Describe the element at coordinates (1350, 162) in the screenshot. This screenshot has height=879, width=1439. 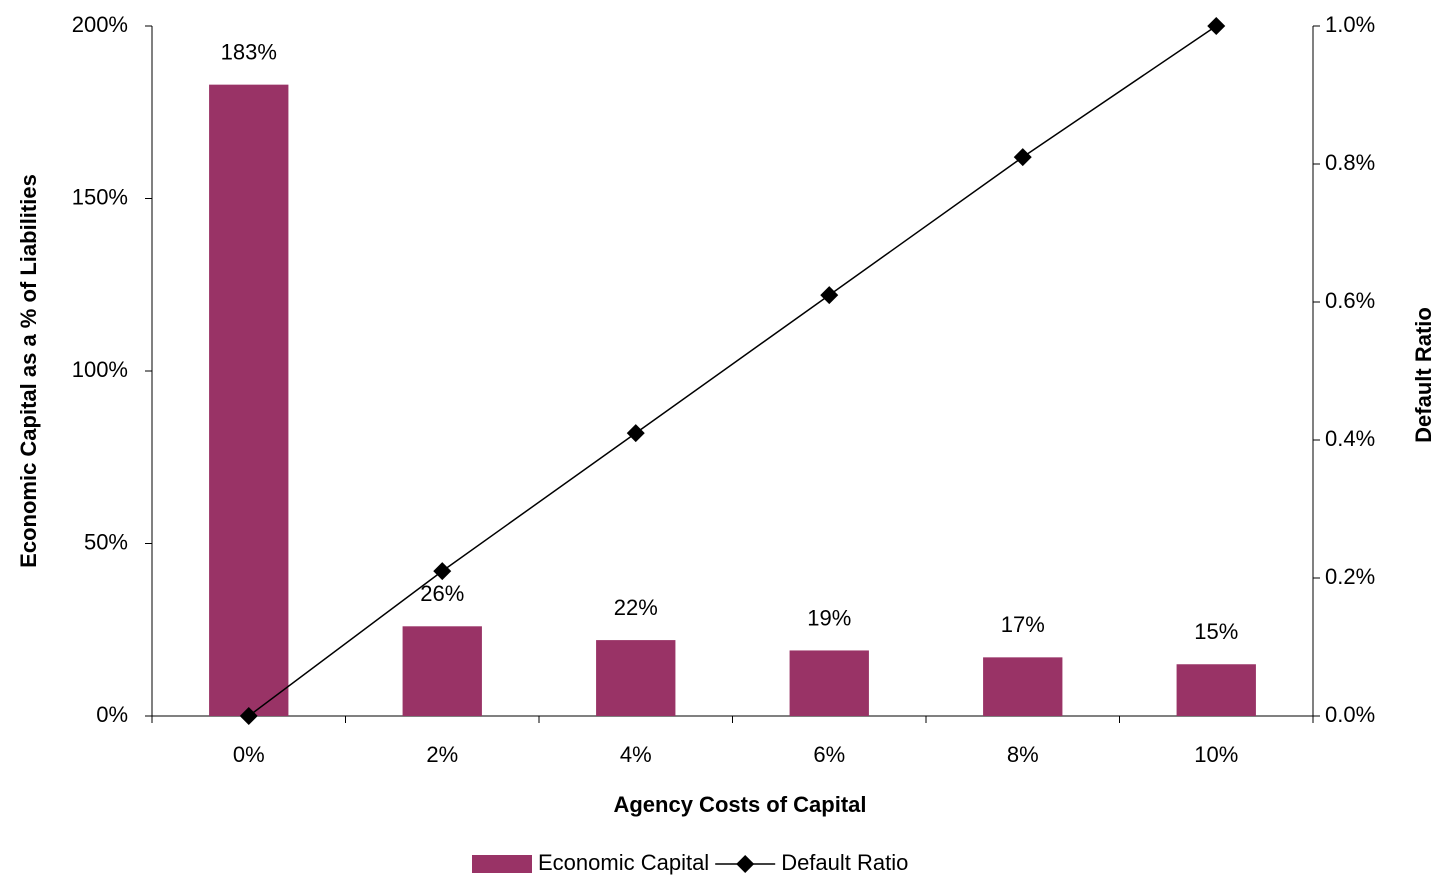
I see `y2-tick-label: 0.8%` at that location.